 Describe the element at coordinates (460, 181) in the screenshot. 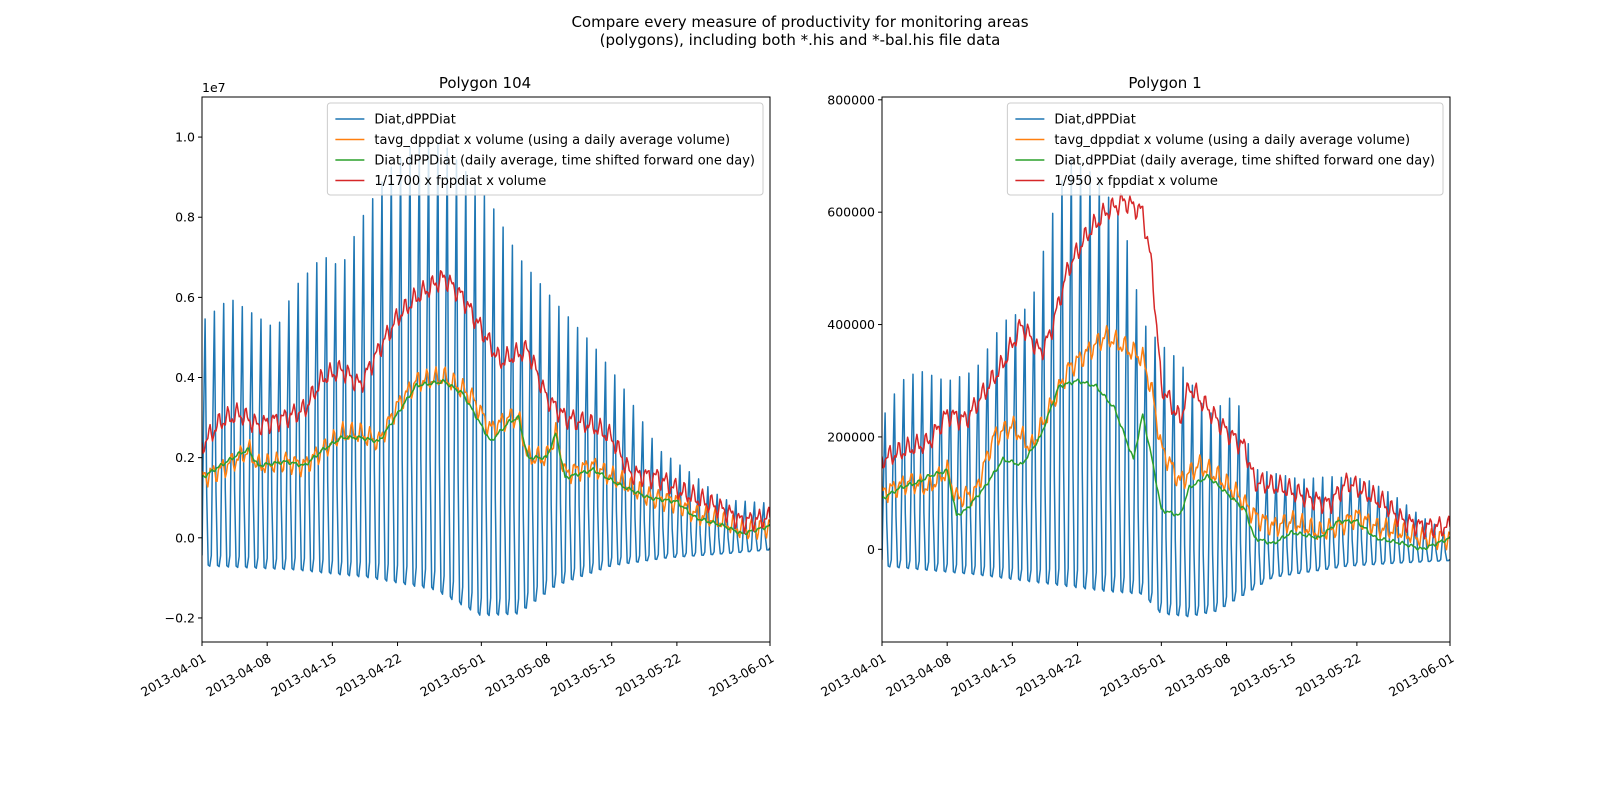

I see `legend-label: 1/1700 x fppdiat x volume` at that location.